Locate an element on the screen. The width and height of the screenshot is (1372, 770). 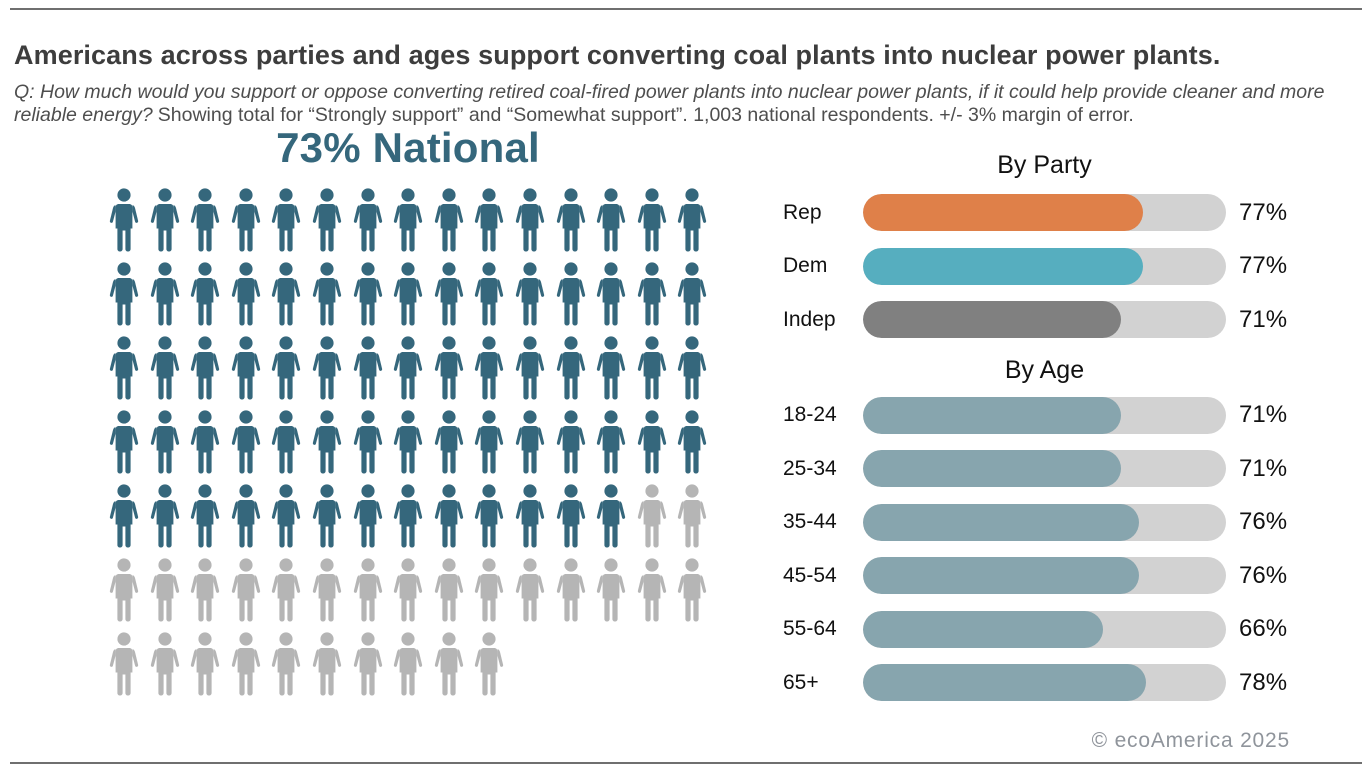
bar-rows: Rep 77% Dem 77% Indep 71% is located at coordinates (1053, 266).